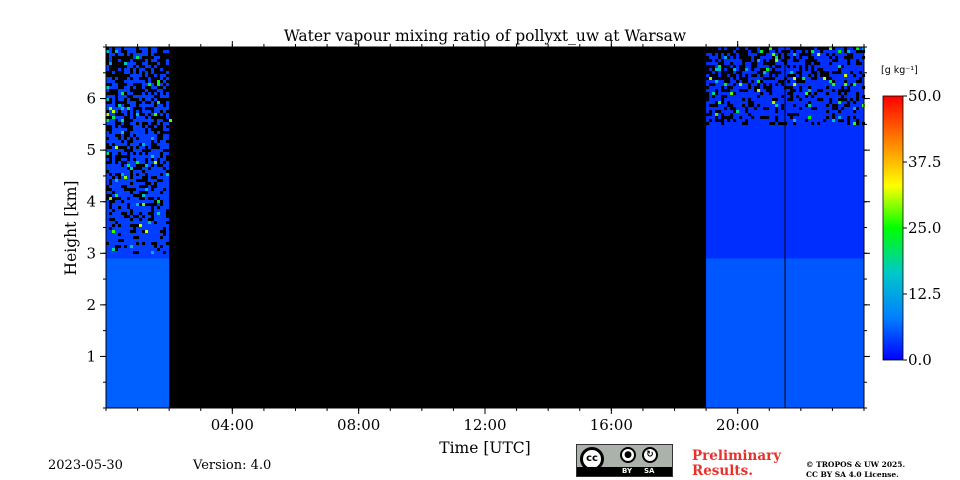 This screenshot has width=960, height=480. Describe the element at coordinates (91, 99) in the screenshot. I see `y-tick-label: 6` at that location.